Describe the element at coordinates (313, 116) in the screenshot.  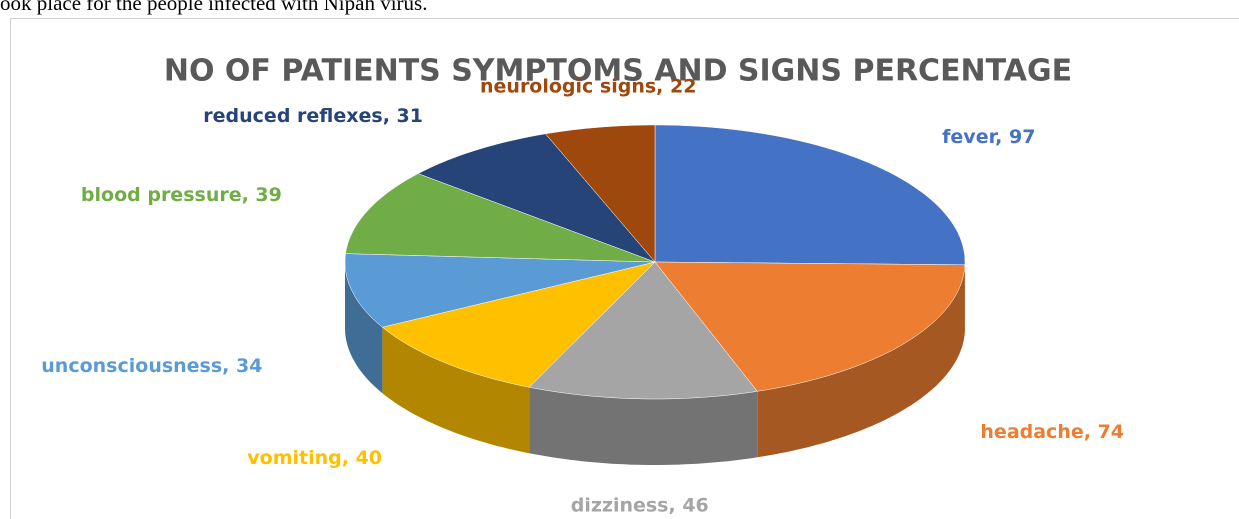
I see `data-label: reduced reflexes, 31` at that location.